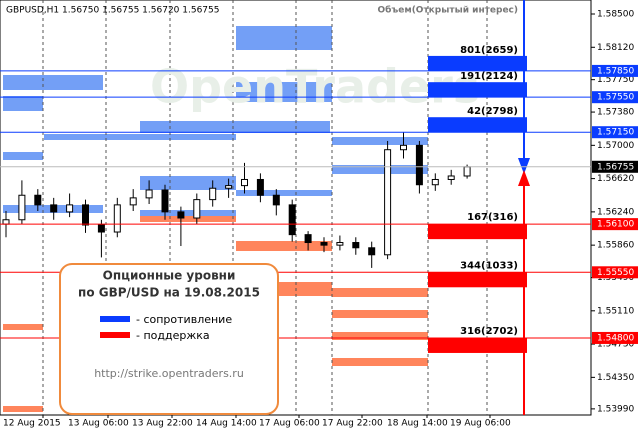 This screenshot has width=639, height=432. What do you see at coordinates (615, 212) in the screenshot?
I see `y-tick-label: 1.56240` at bounding box center [615, 212].